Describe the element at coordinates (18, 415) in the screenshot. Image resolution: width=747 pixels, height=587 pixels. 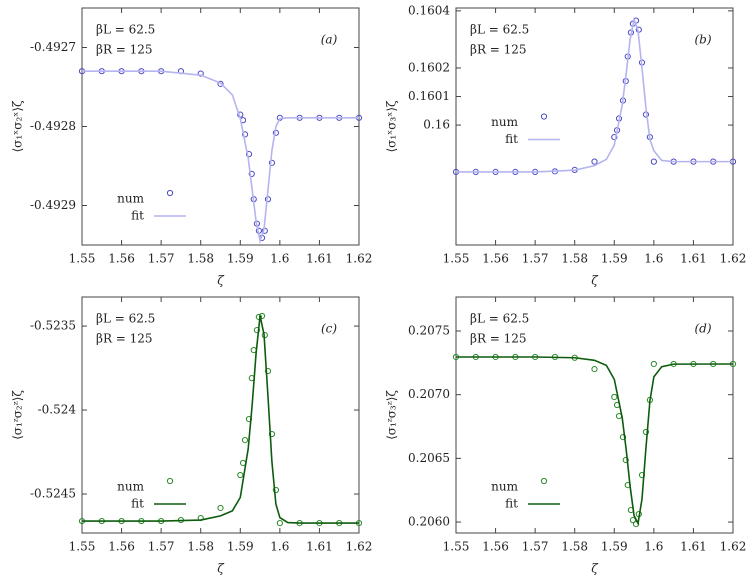
I see `y-axis-label: ⟨σ₁ᶻσ₂ᶻ⟩ζ` at that location.